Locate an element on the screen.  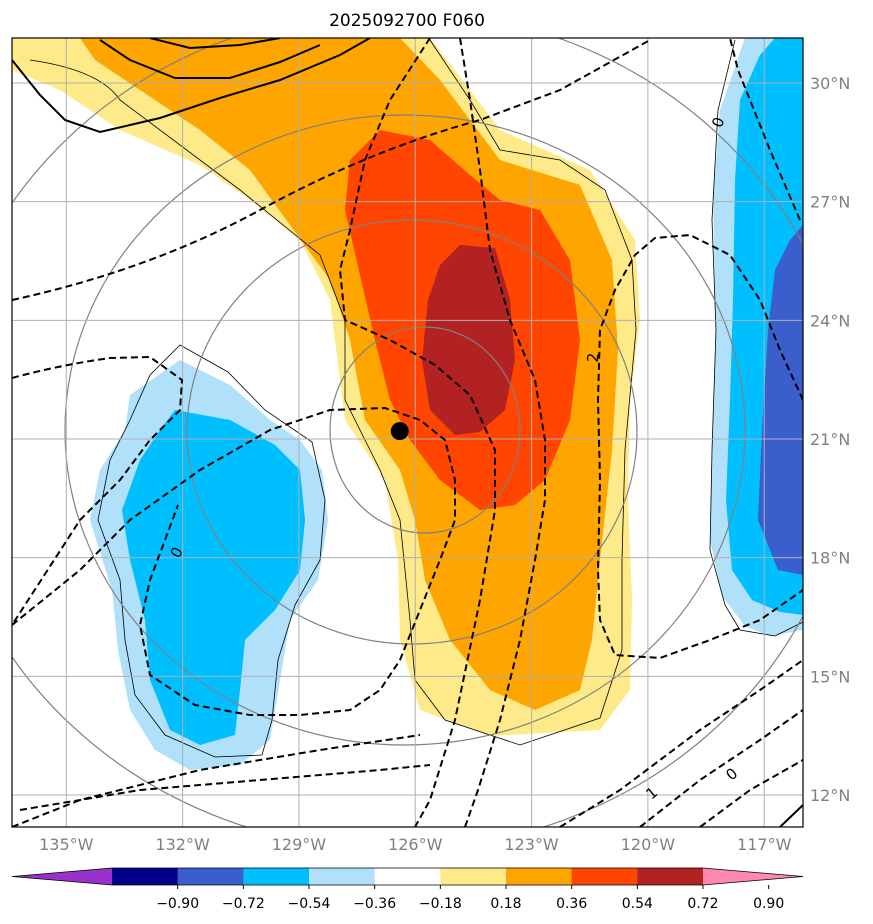
lat-tick-labels: 12°N 15°N 18°N 21°N 24°N 27°N 30°N is located at coordinates (830, 439).